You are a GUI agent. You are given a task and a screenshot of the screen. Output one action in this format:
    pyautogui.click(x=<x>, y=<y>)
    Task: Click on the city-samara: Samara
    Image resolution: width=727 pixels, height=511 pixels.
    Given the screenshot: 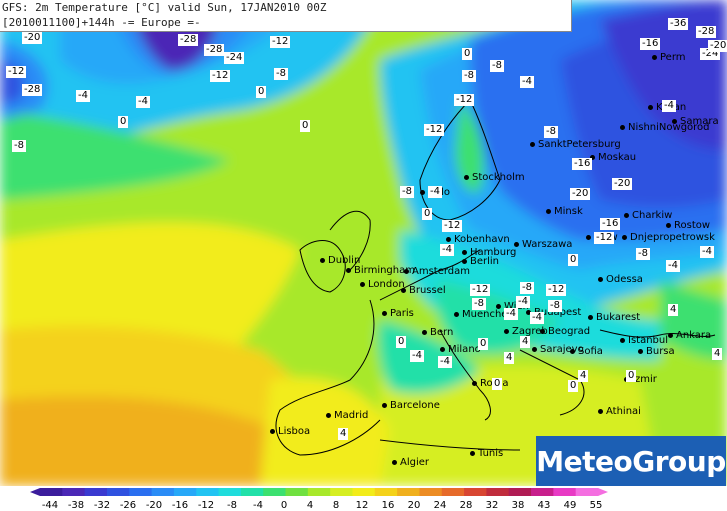 What is the action you would take?
    pyautogui.click(x=695, y=121)
    